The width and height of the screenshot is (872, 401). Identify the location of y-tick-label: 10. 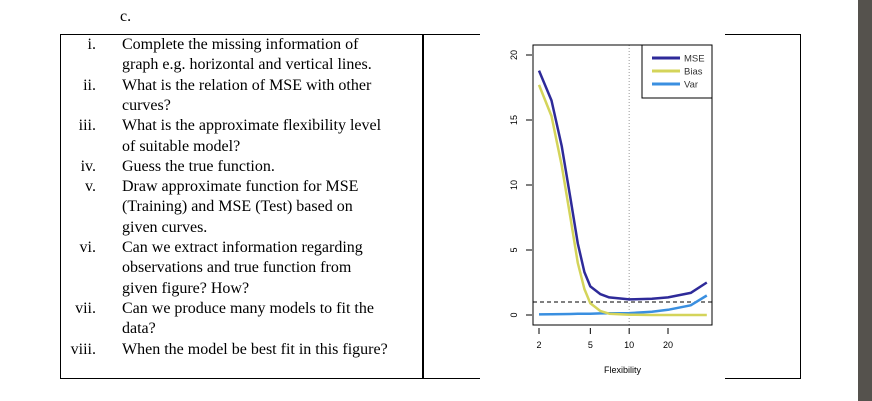
(514, 185).